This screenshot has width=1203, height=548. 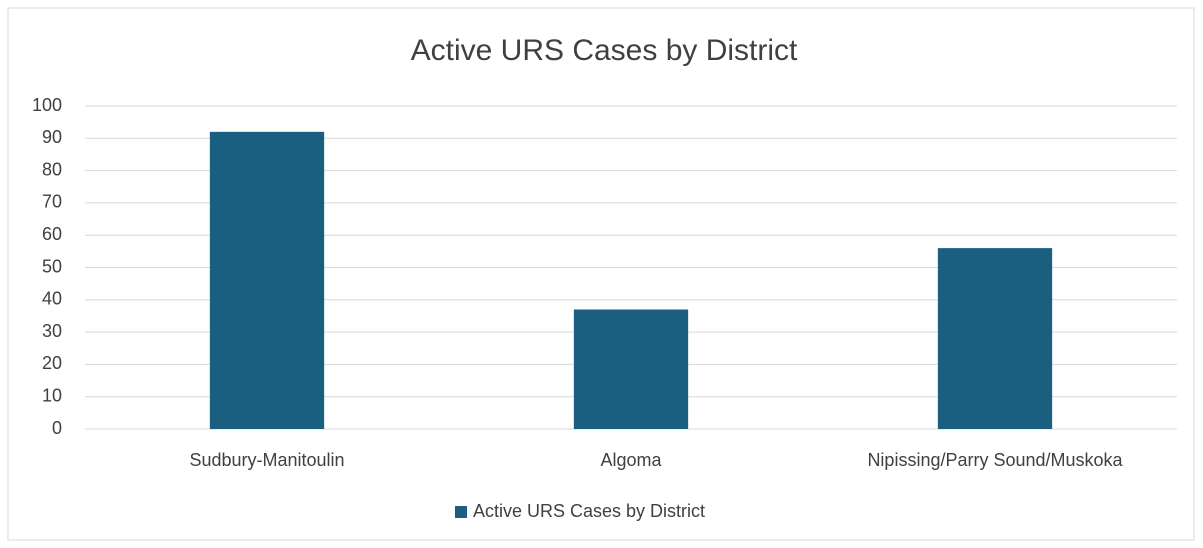 What do you see at coordinates (461, 512) in the screenshot?
I see `legend-swatch` at bounding box center [461, 512].